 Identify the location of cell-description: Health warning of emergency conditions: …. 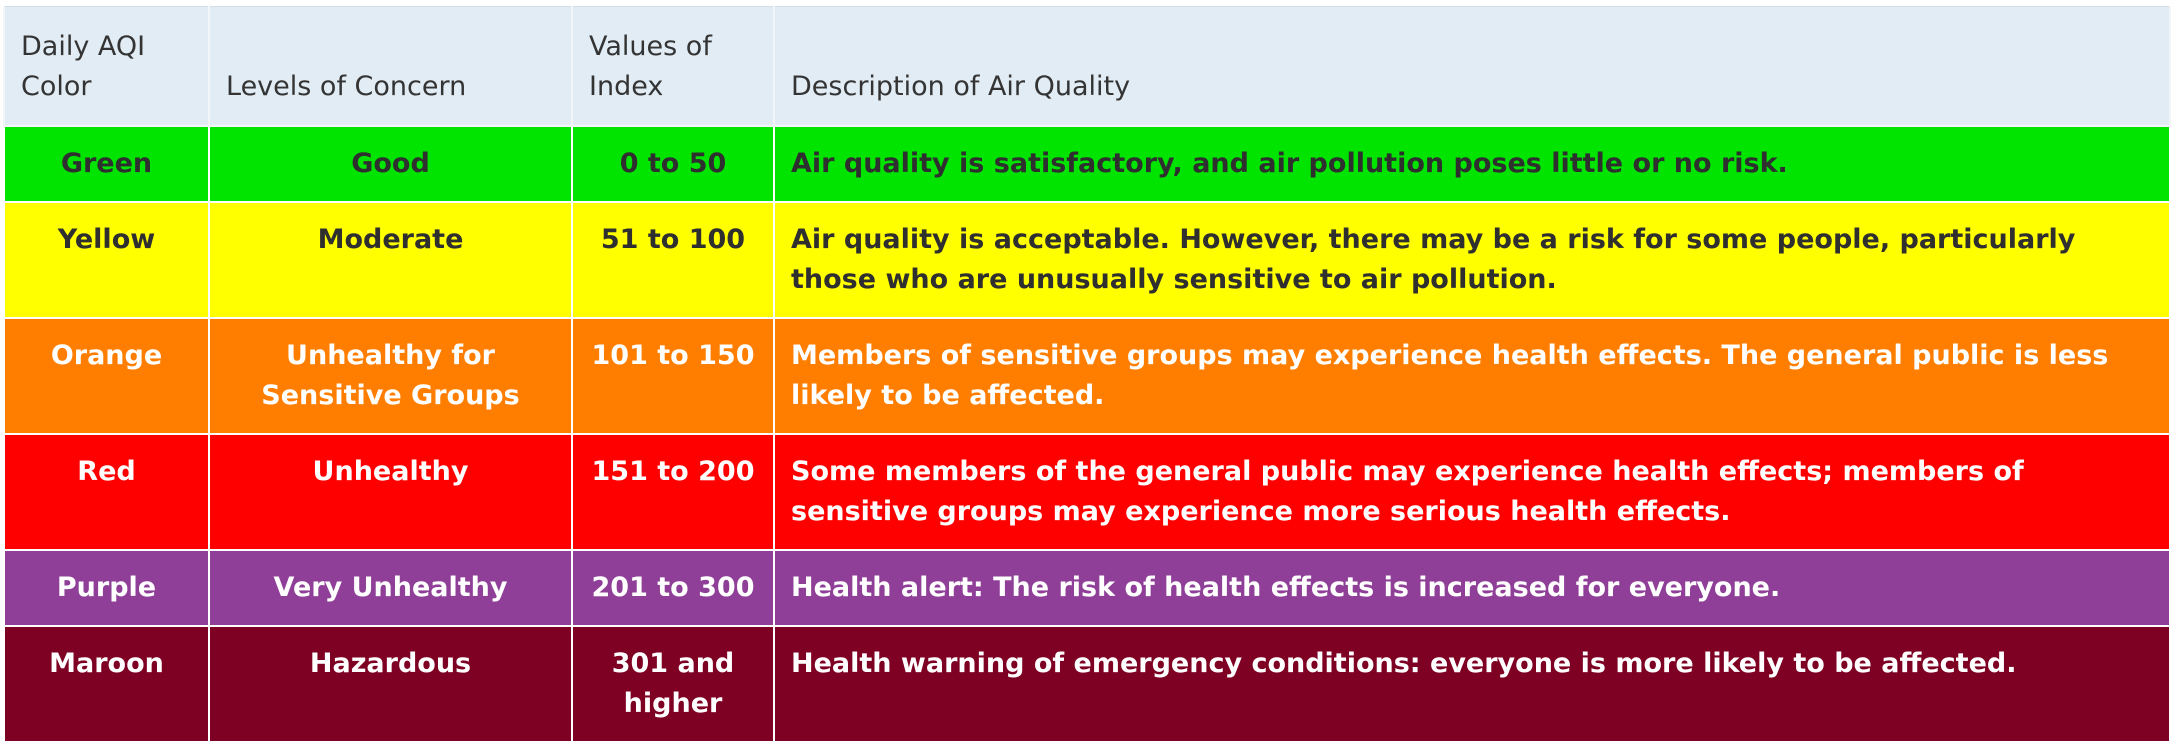
(1472, 684).